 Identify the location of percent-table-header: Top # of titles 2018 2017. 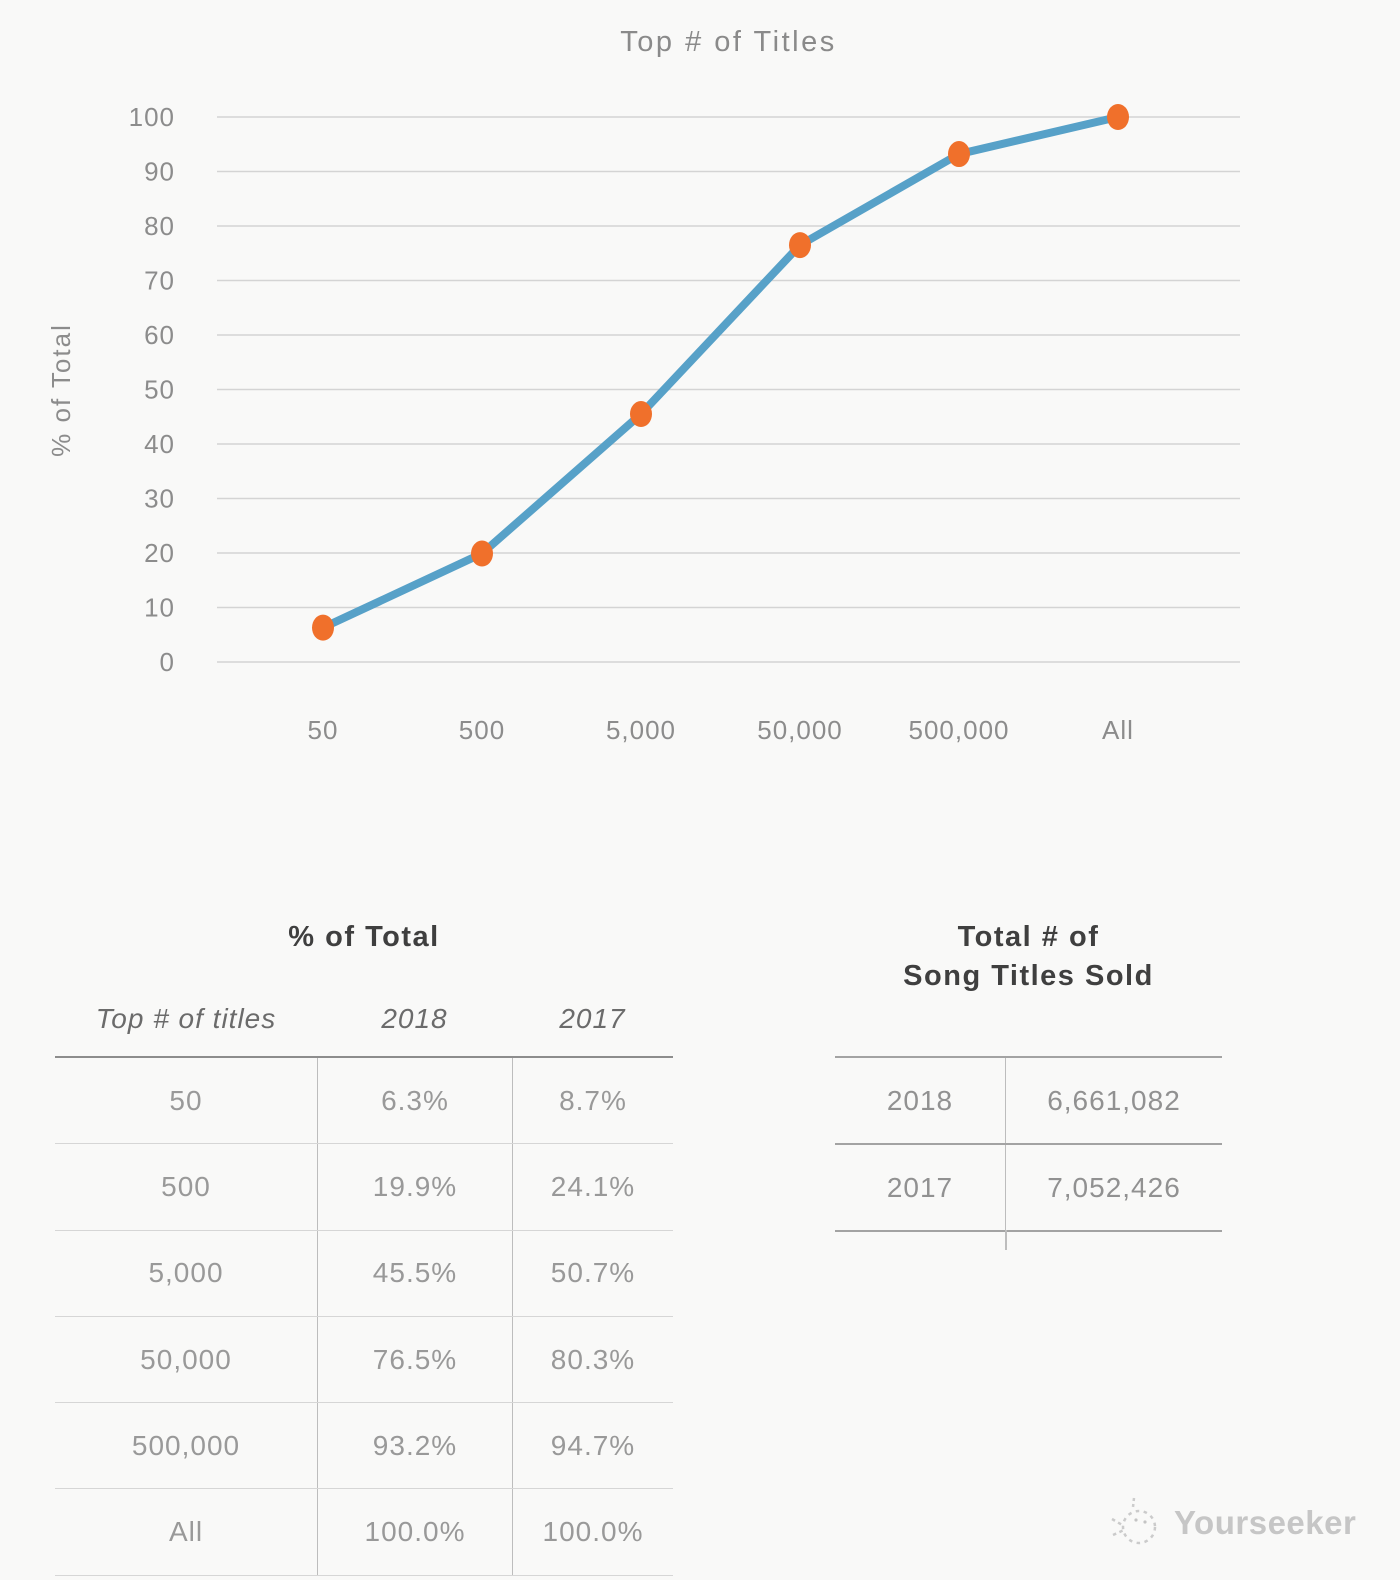
(364, 1019).